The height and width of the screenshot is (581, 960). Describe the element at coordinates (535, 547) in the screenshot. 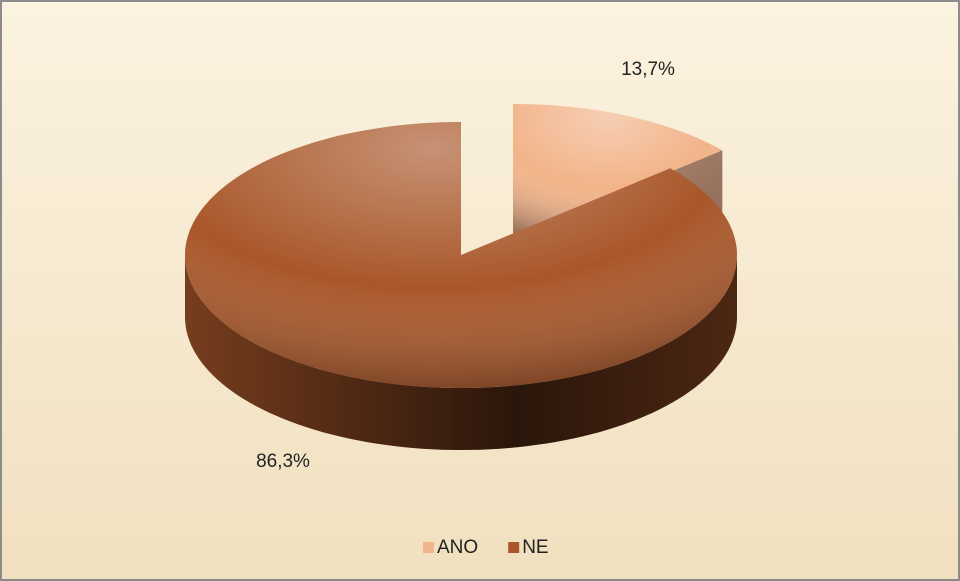

I see `legend-label: NE` at that location.